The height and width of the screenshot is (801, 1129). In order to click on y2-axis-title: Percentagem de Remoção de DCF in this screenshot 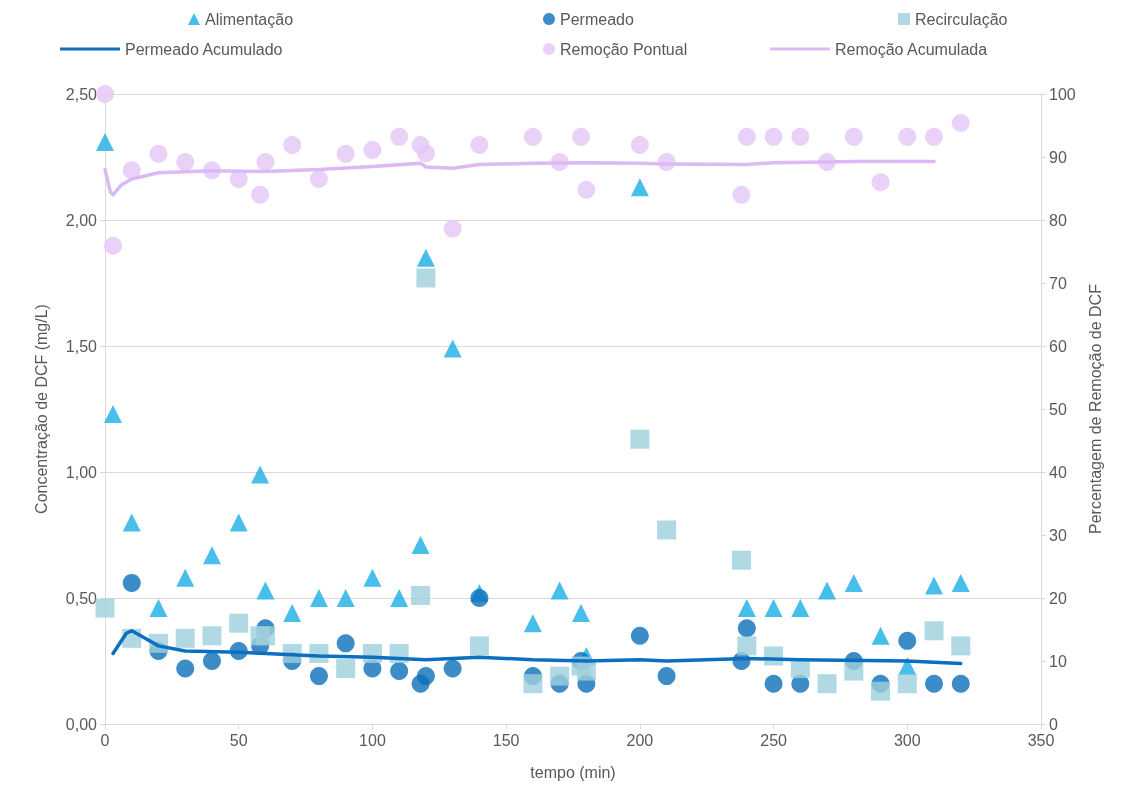, I will do `click(1095, 408)`.